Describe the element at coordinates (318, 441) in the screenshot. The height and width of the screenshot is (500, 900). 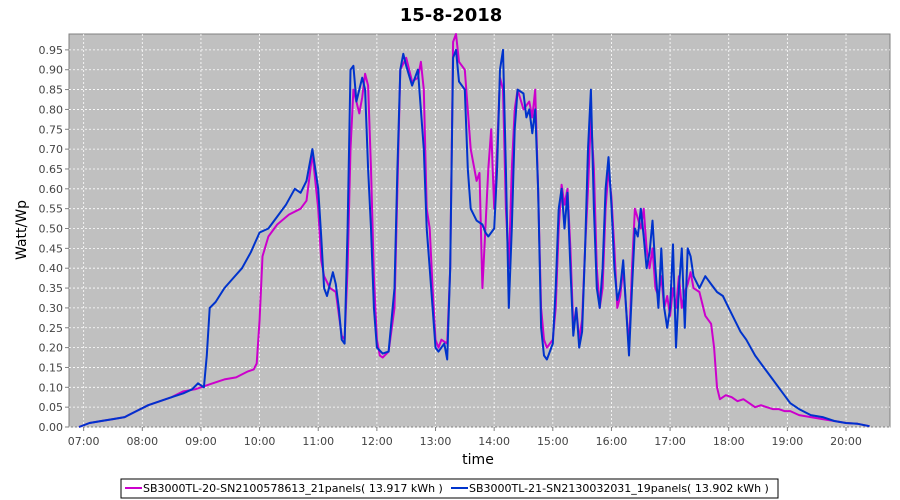
I see `x-tick-label: 11:00` at that location.